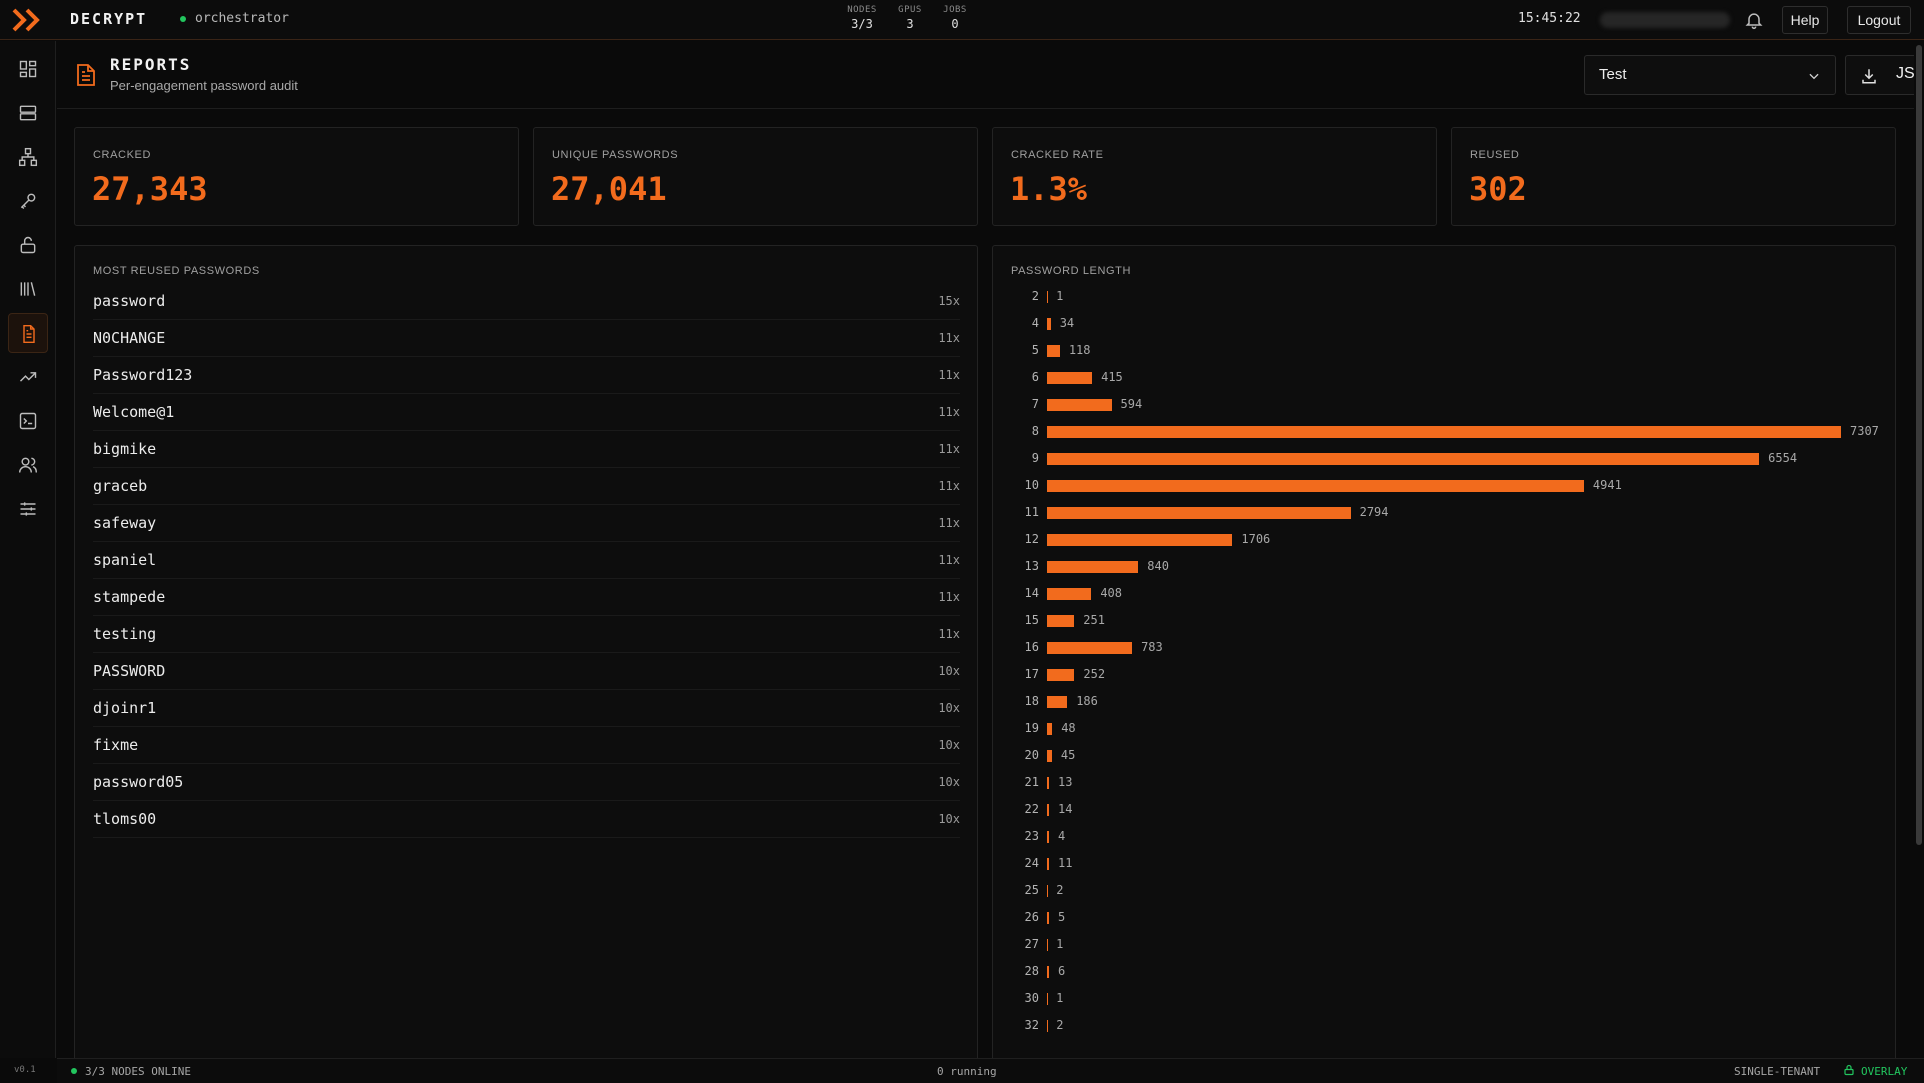  Describe the element at coordinates (1111, 593) in the screenshot. I see `length-data-label: 408` at that location.